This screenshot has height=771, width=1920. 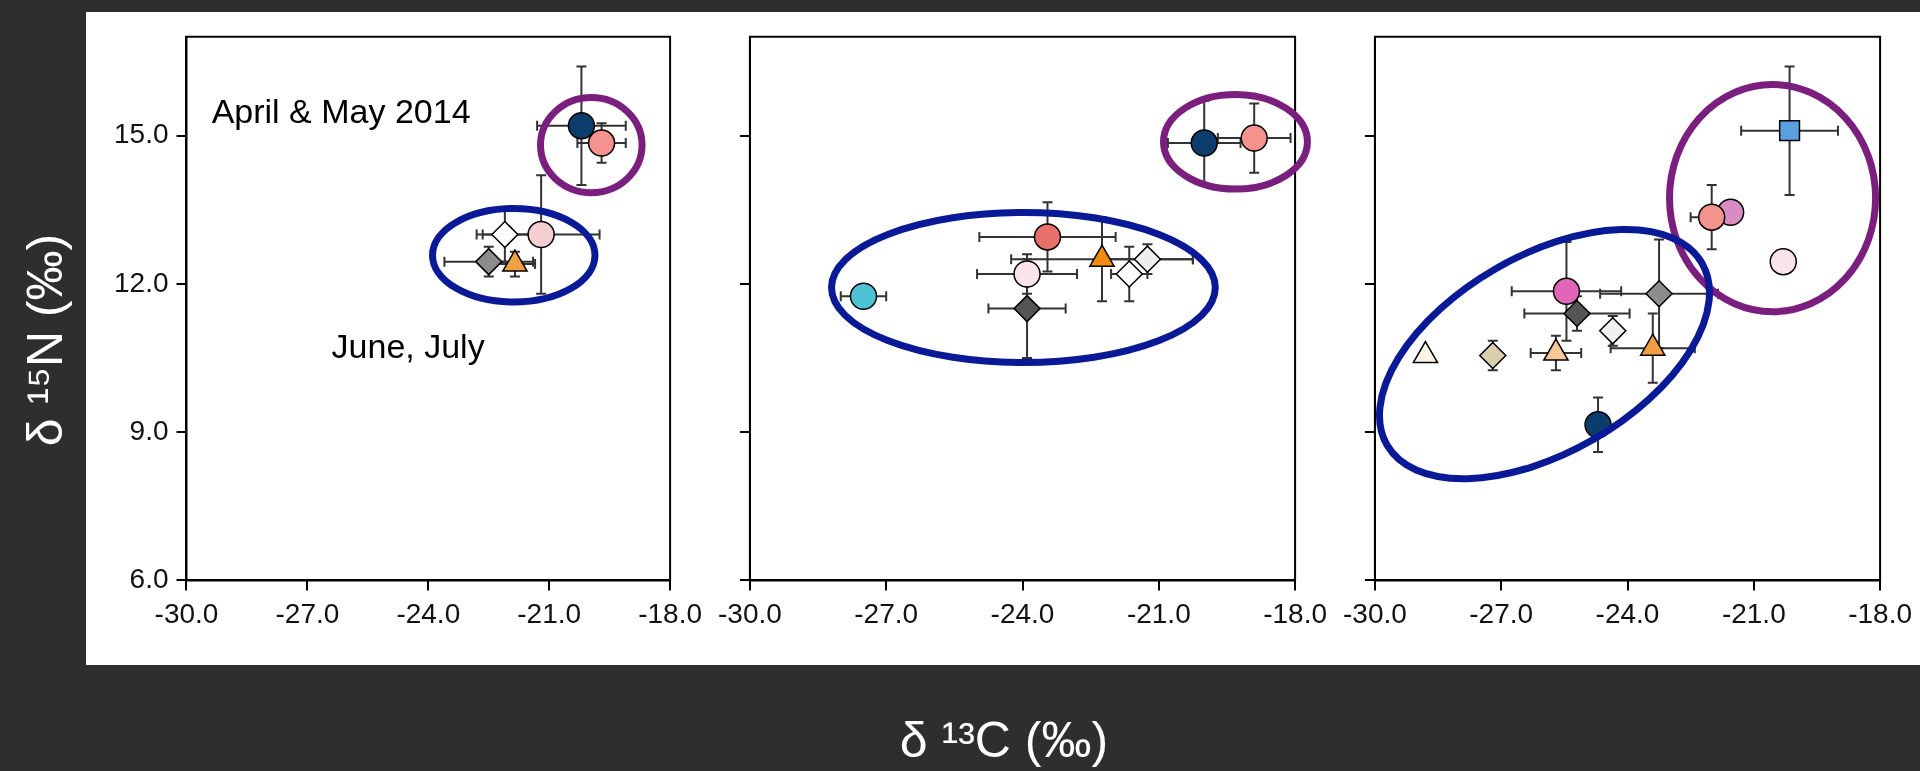 I want to click on y-tick-label: 15.0, so click(x=141, y=134).